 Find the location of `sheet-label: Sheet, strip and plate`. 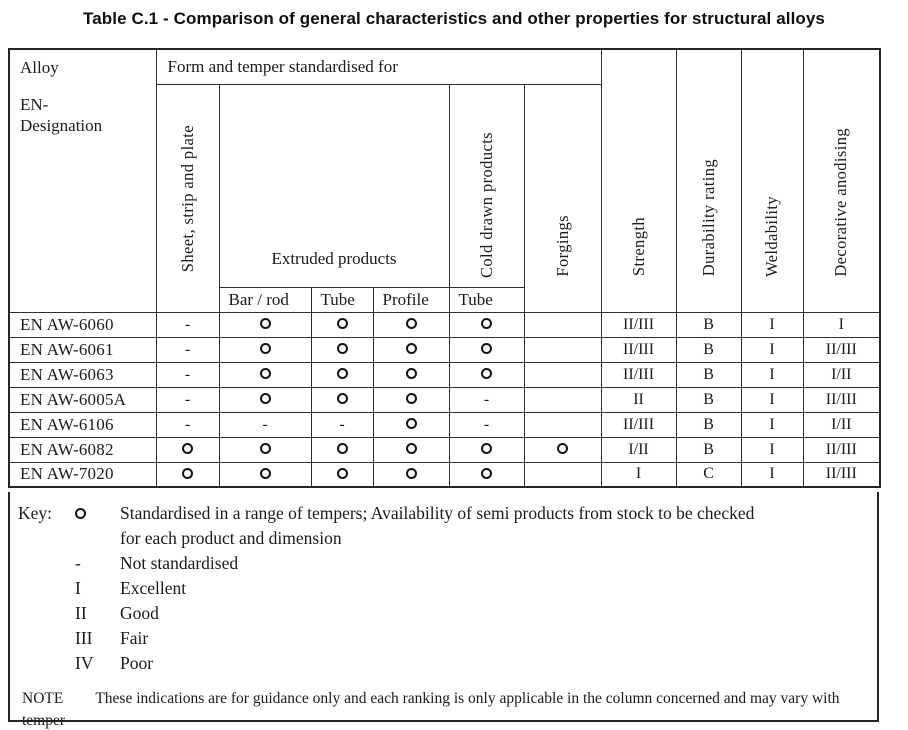

sheet-label: Sheet, strip and plate is located at coordinates (187, 199).